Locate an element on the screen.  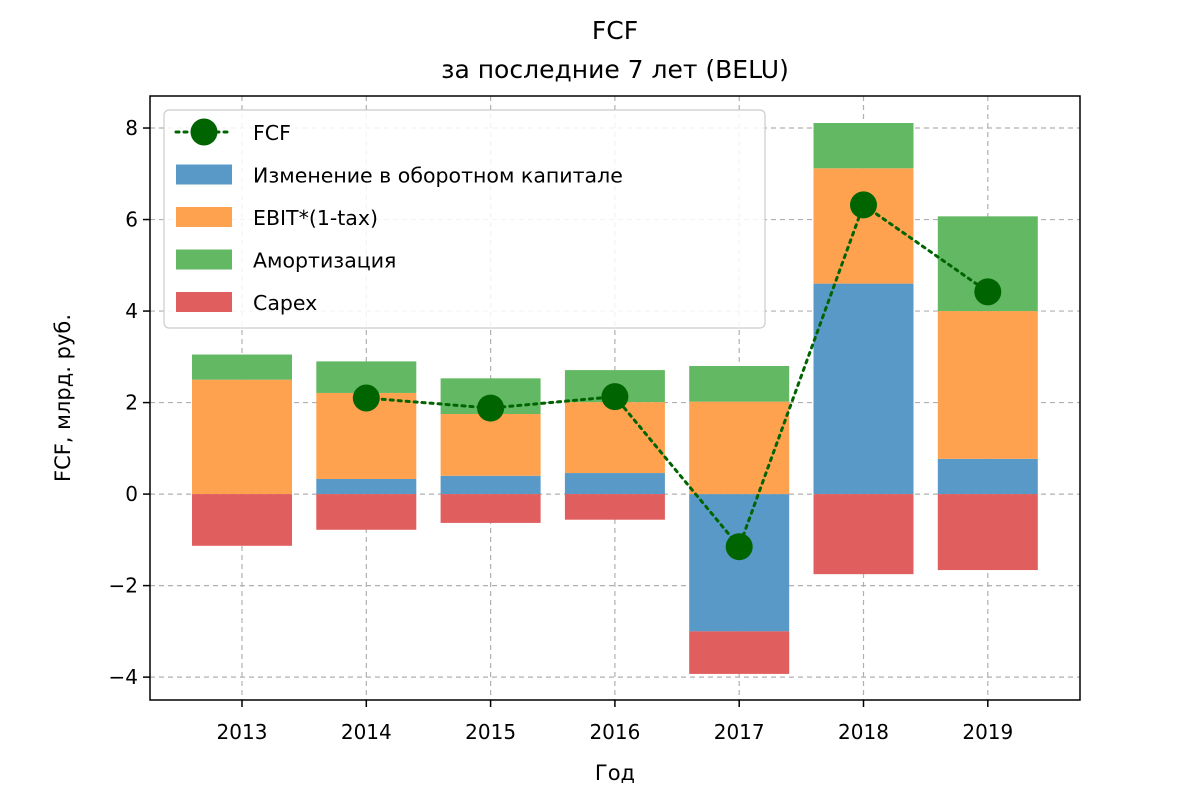
y-tick-label: 4 is located at coordinates (131, 311).